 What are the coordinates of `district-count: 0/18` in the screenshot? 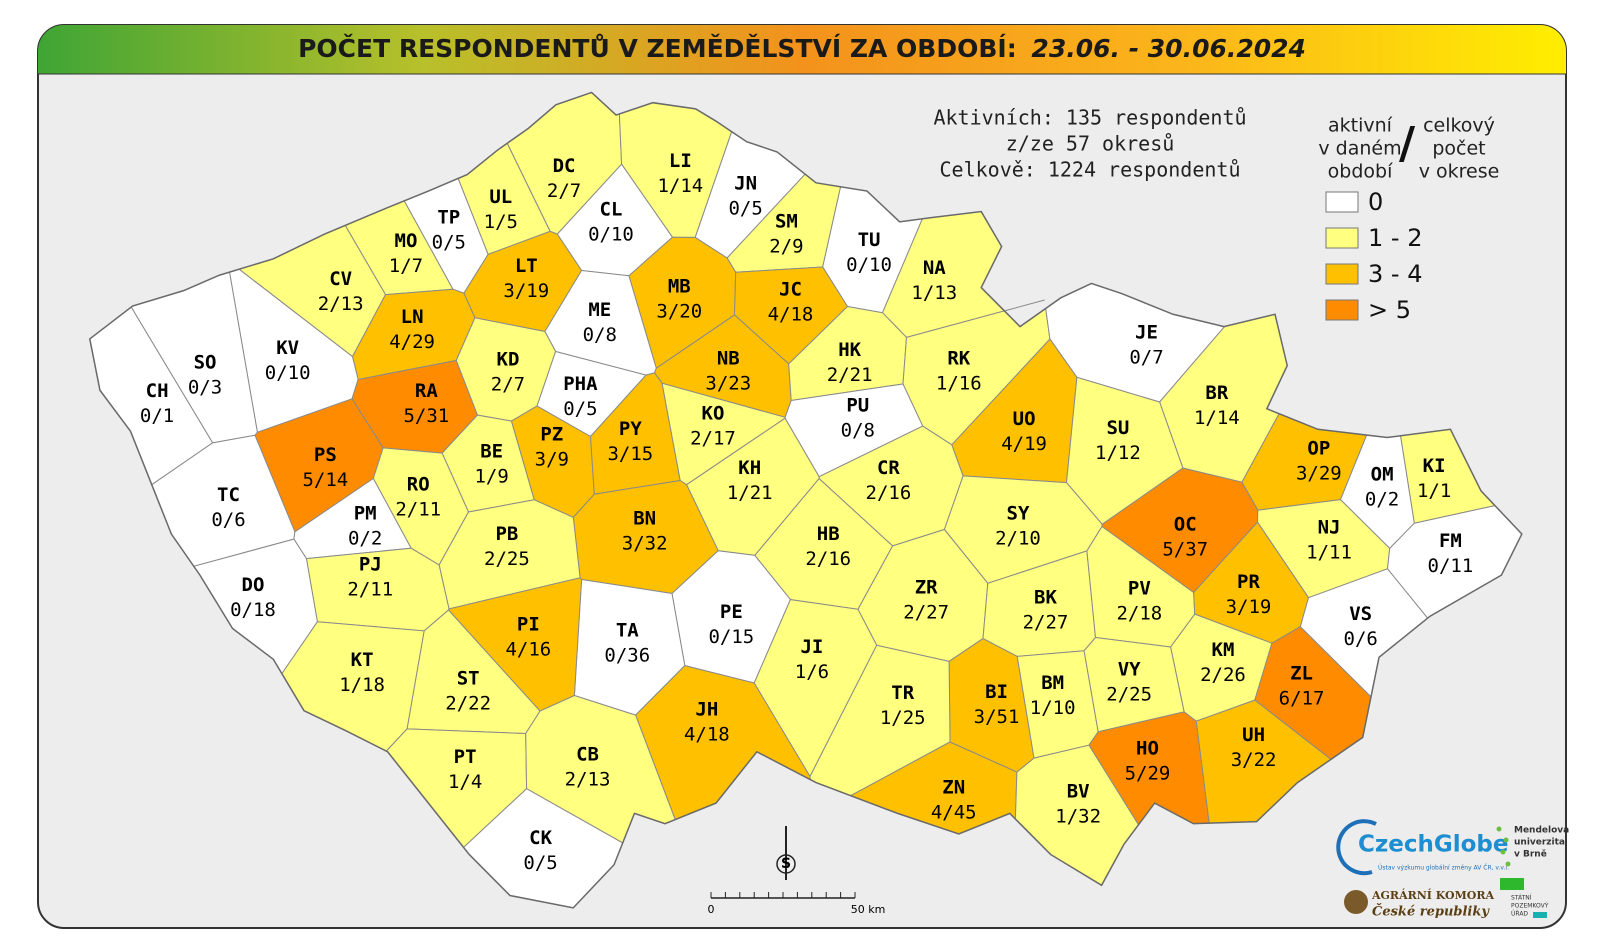 It's located at (253, 610).